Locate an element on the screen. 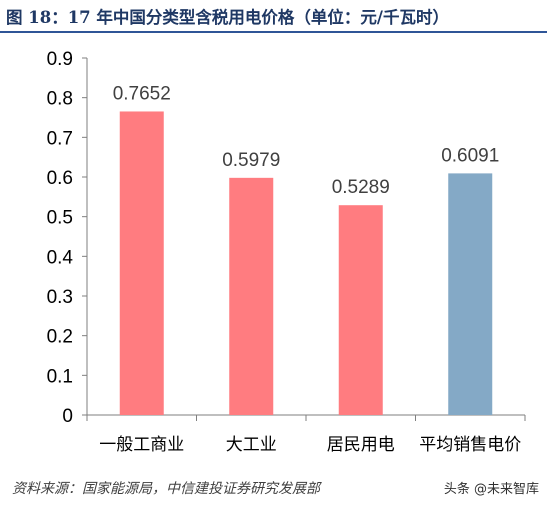  source-note: 资料来源：国家能源局，中信建投证券研究发展部 is located at coordinates (166, 489).